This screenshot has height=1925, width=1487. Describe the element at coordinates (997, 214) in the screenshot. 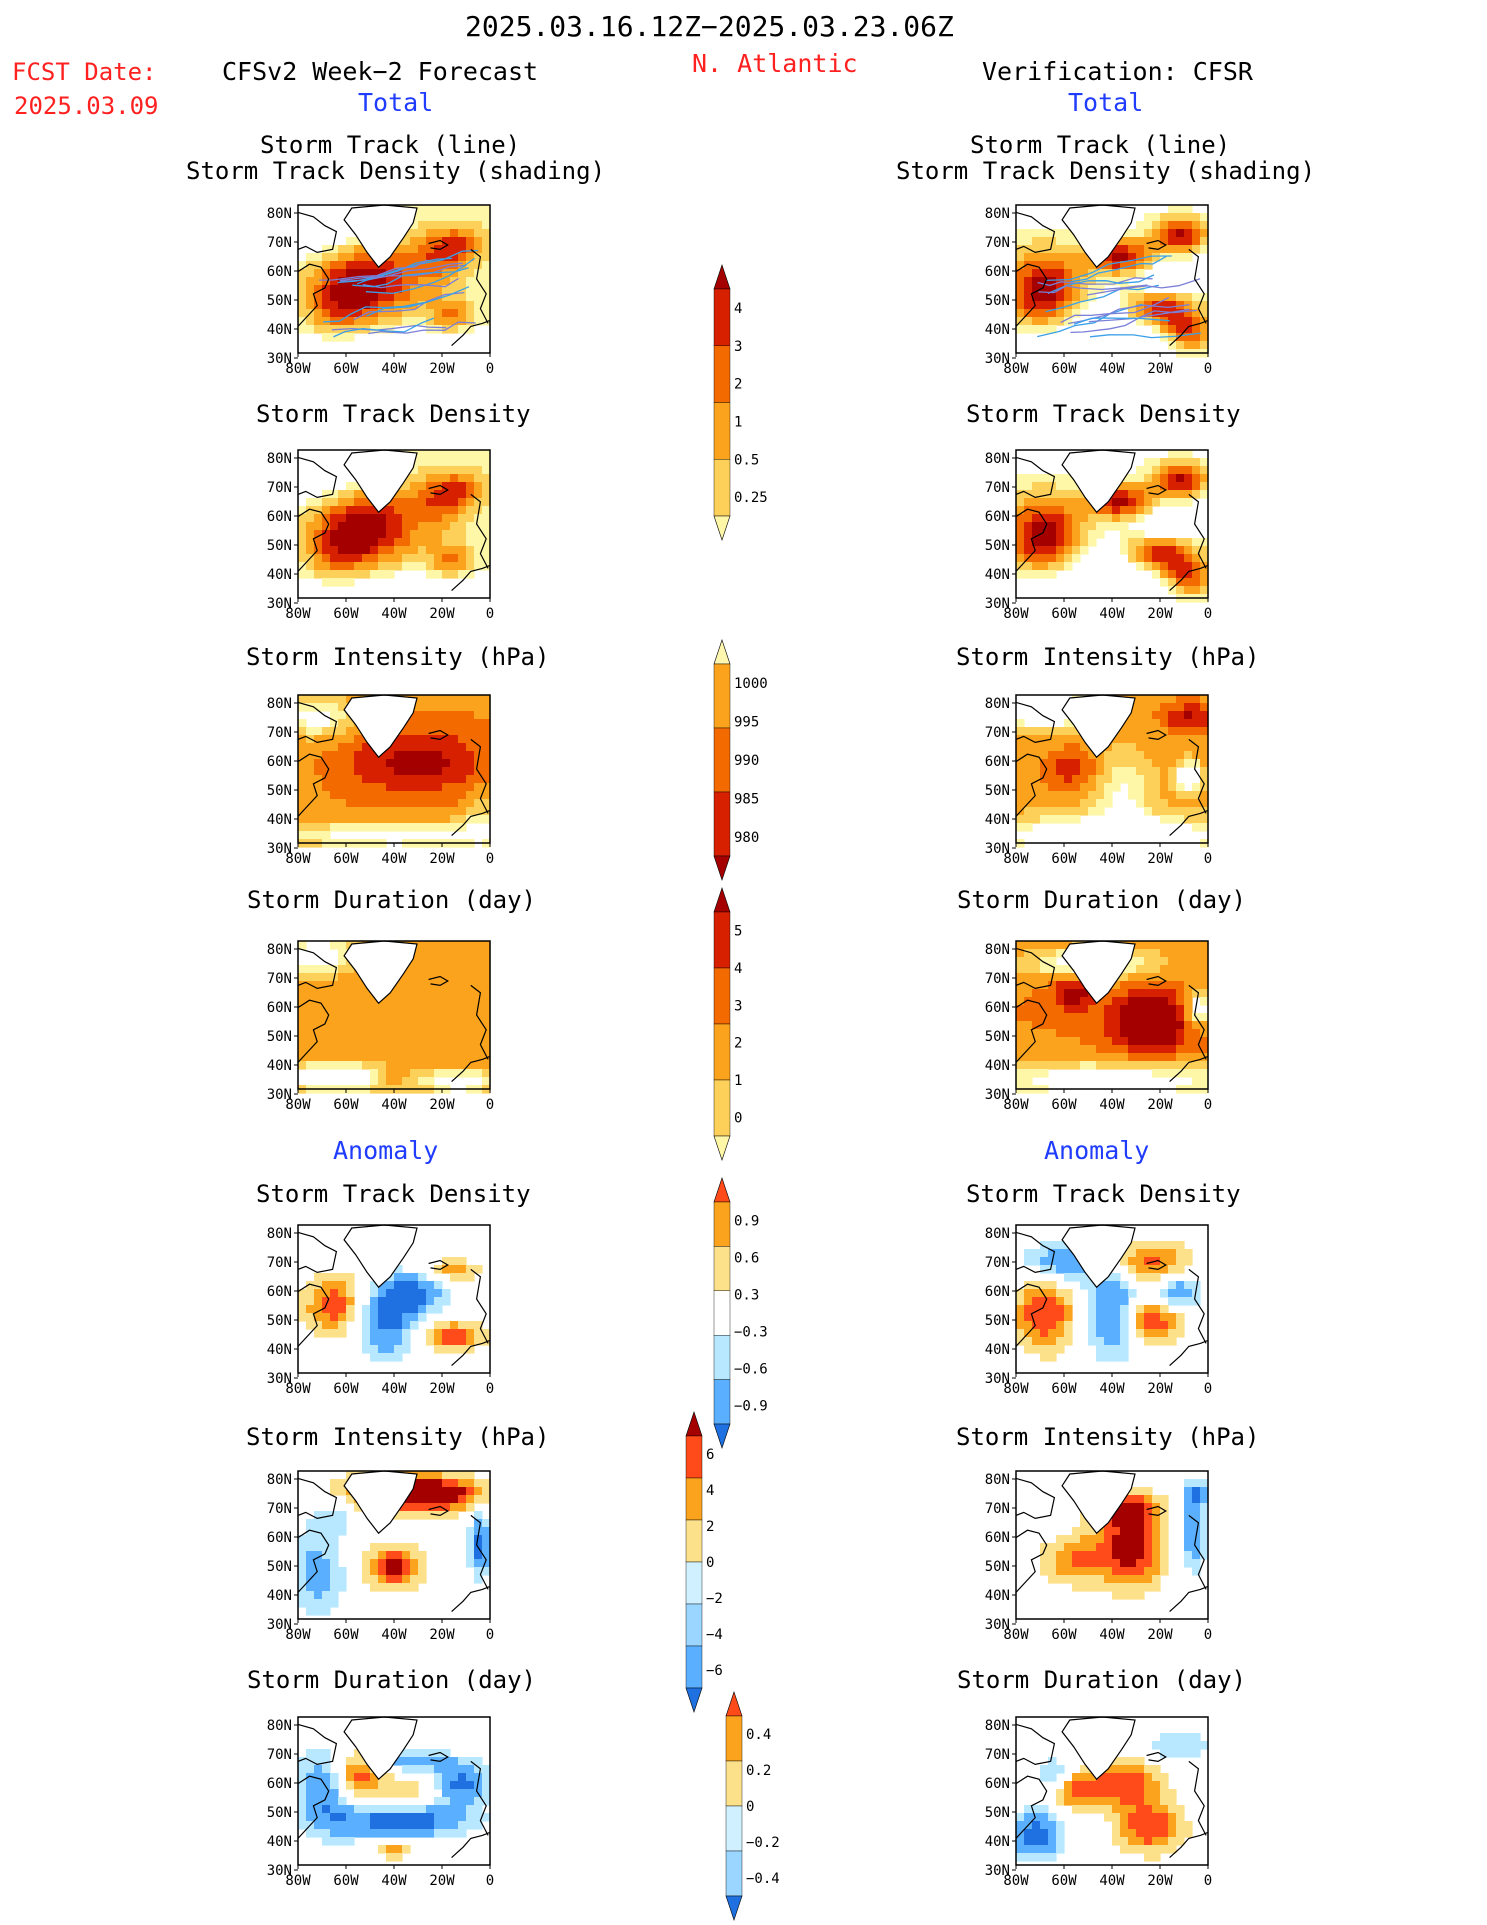

I see `lat-tick-label: 80N` at that location.